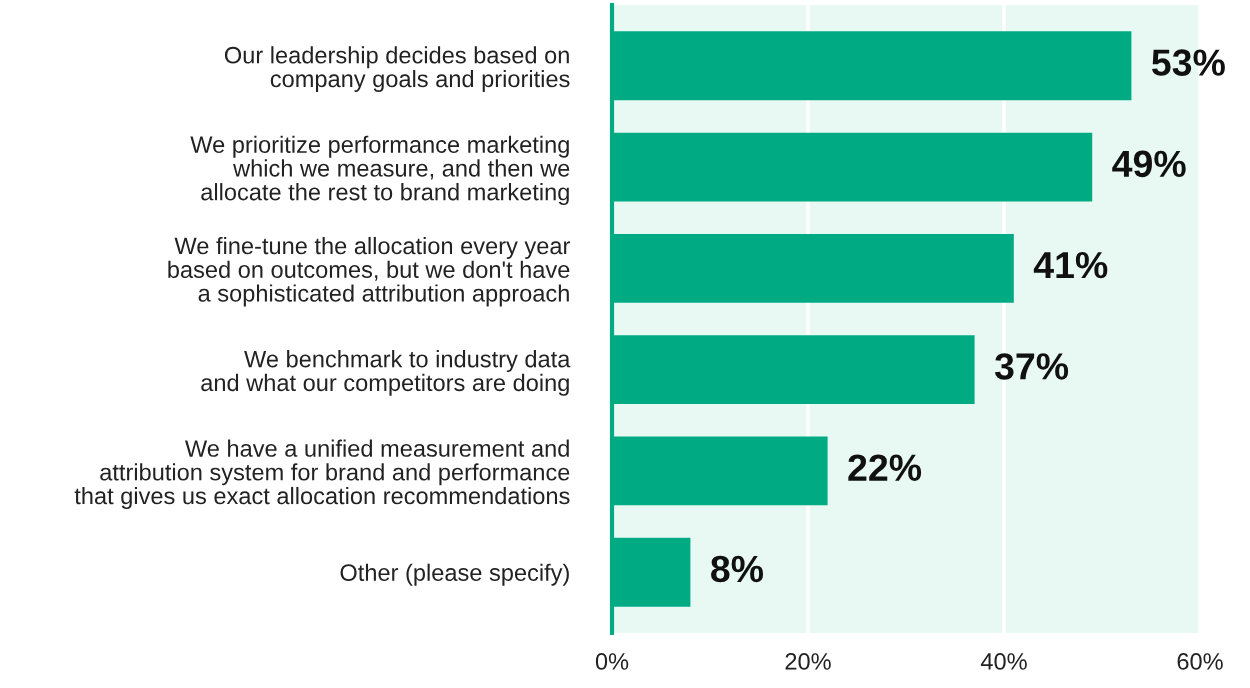 The height and width of the screenshot is (688, 1250). Describe the element at coordinates (1149, 164) in the screenshot. I see `data-label: 49%` at that location.